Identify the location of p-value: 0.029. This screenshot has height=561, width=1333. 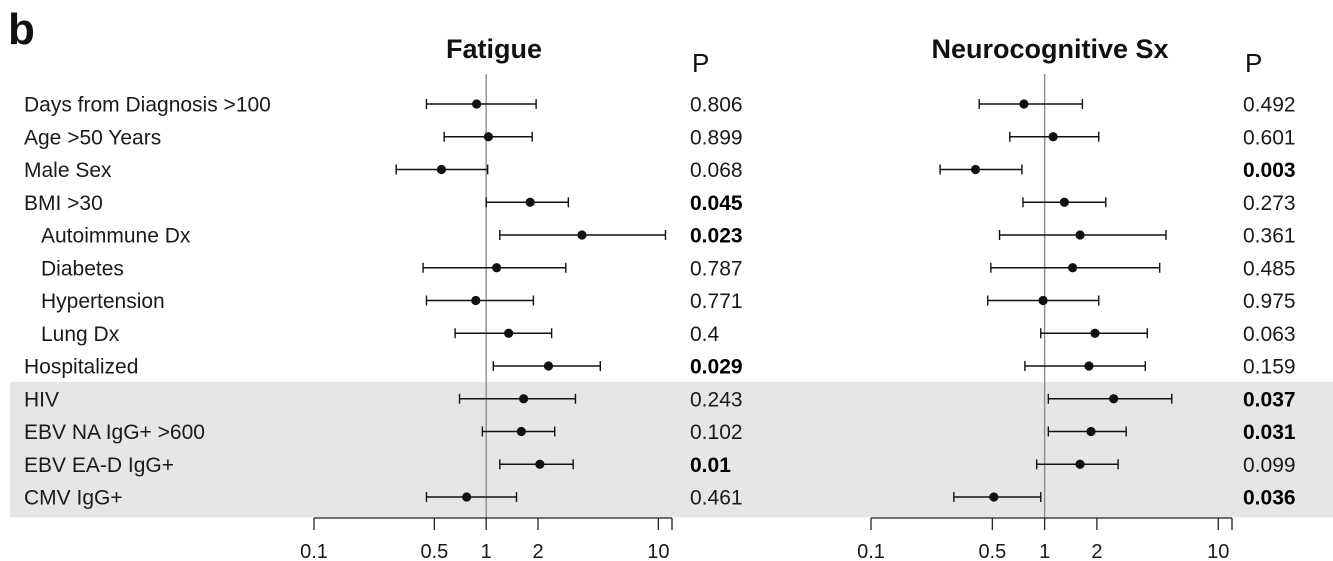
(716, 367).